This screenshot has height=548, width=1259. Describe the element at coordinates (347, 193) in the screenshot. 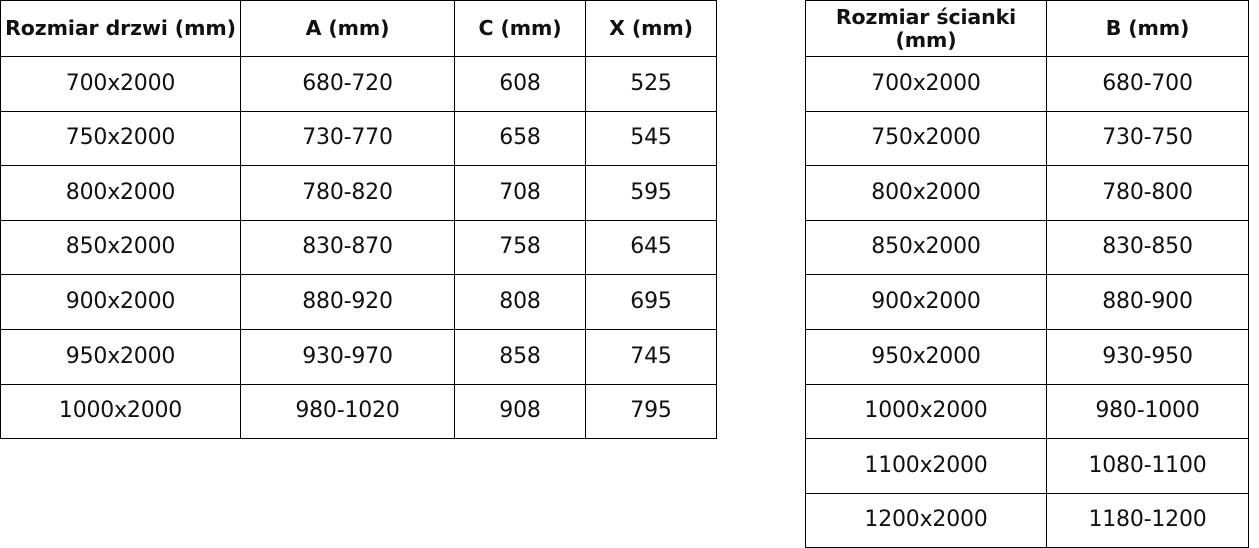

I see `cell-a: 780-820` at that location.